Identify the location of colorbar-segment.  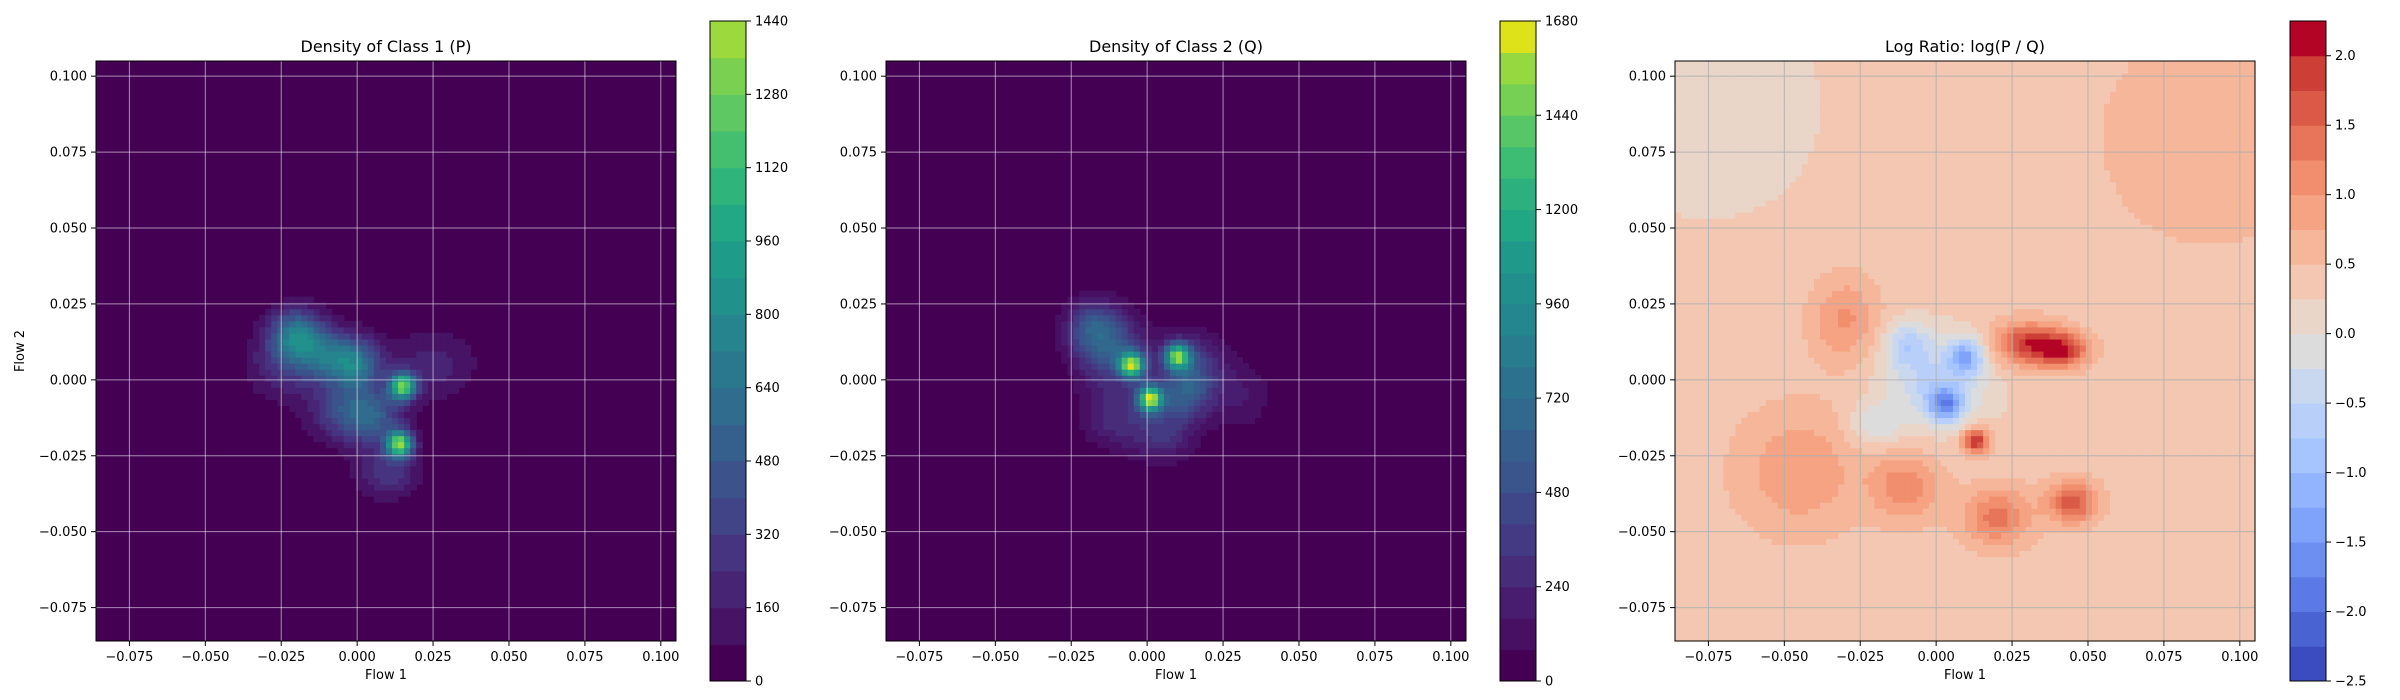
(1518, 508).